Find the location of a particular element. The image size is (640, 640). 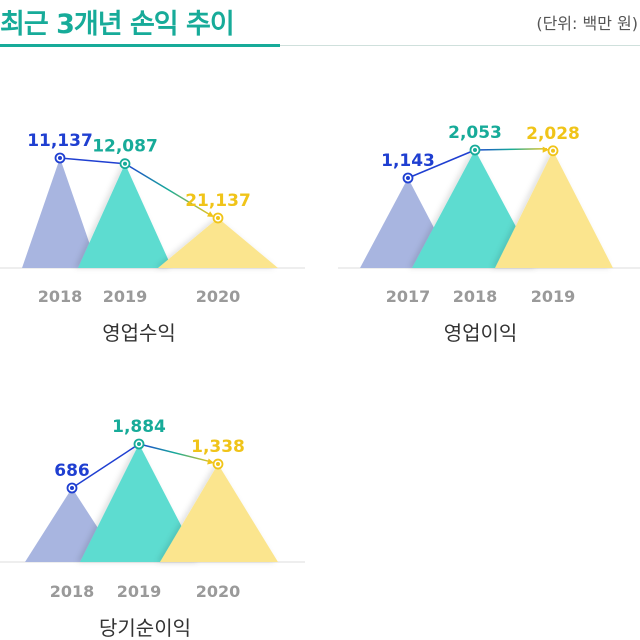

data-label-2018: 11,137 is located at coordinates (60, 141).